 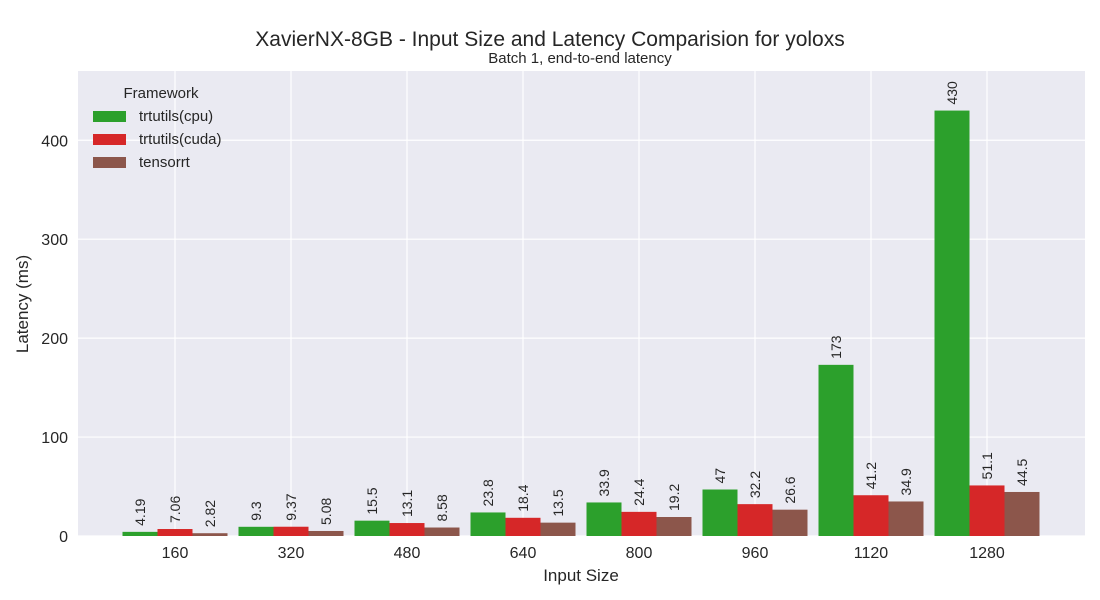 I want to click on y-axis-ticks: 0 100 200 300 400, so click(x=54, y=339).